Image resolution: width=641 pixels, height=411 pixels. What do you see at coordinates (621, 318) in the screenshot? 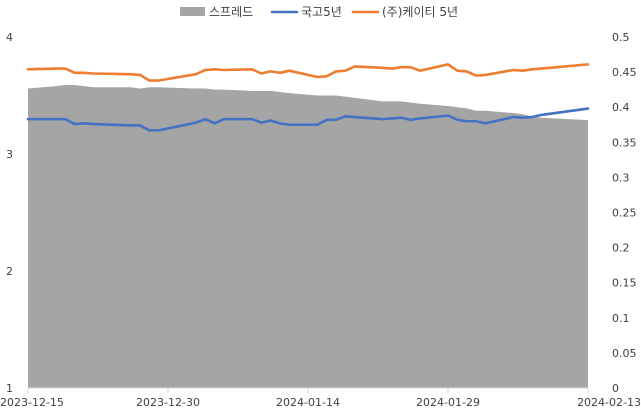
I see `y-right-tick-label: 0.1` at bounding box center [621, 318].